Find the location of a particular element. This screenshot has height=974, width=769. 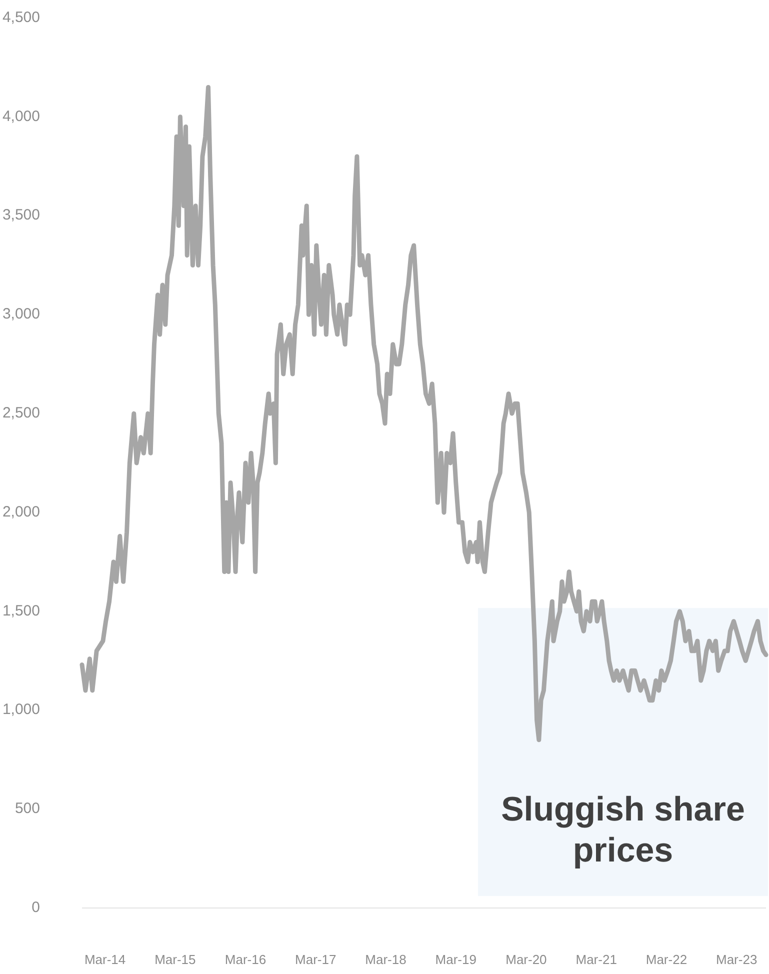

x-tick-label: Mar-15 is located at coordinates (175, 959).